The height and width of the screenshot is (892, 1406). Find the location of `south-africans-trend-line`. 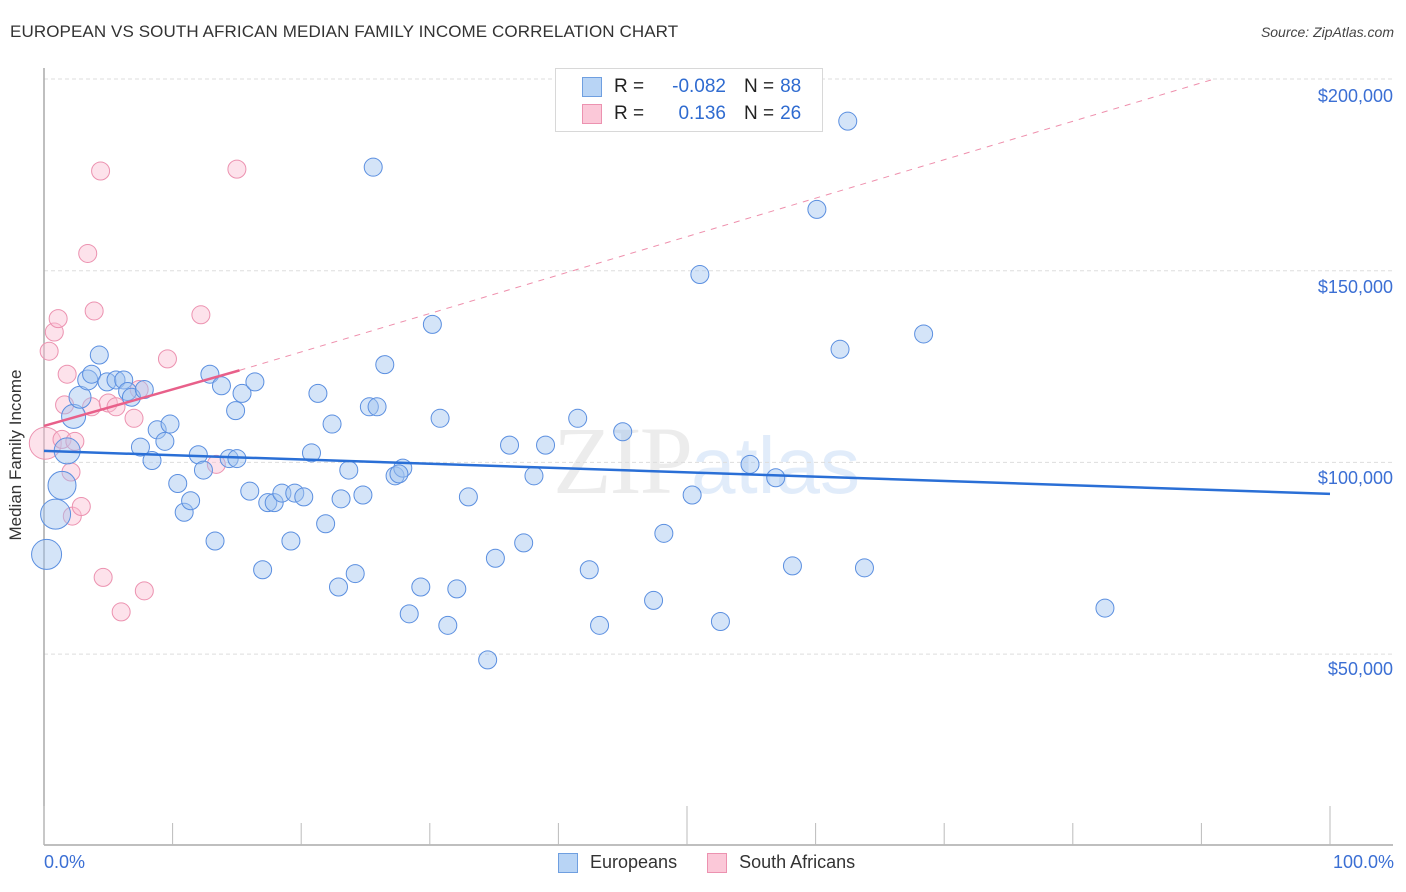

south-africans-trend-line is located at coordinates (141, 398).